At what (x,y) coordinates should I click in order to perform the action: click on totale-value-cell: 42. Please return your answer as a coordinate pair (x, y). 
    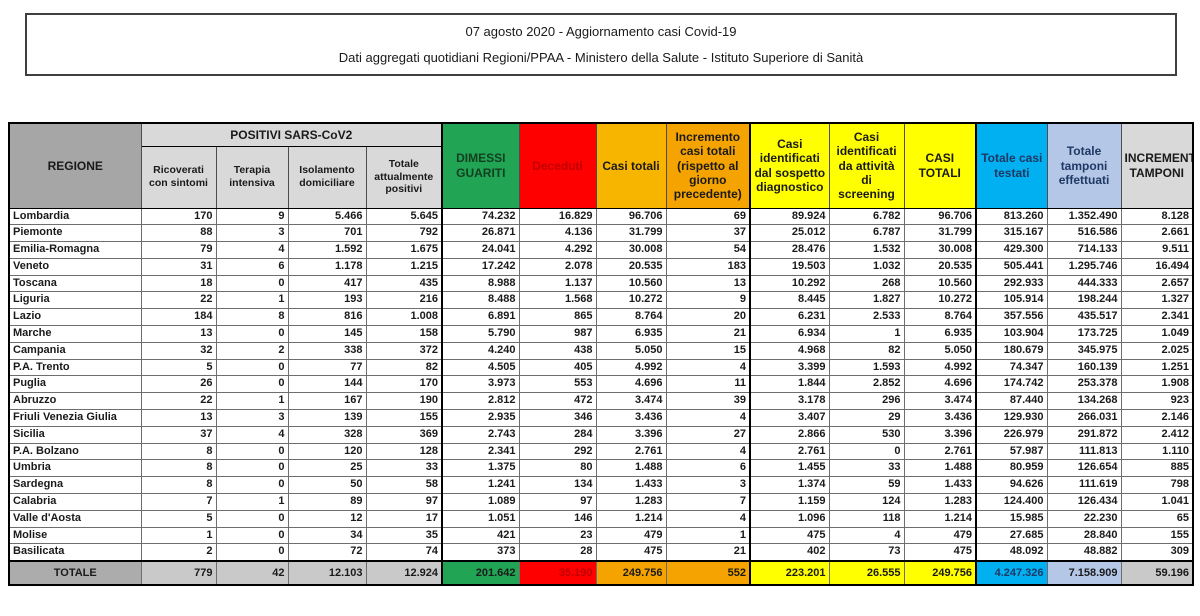
    Looking at the image, I should click on (252, 573).